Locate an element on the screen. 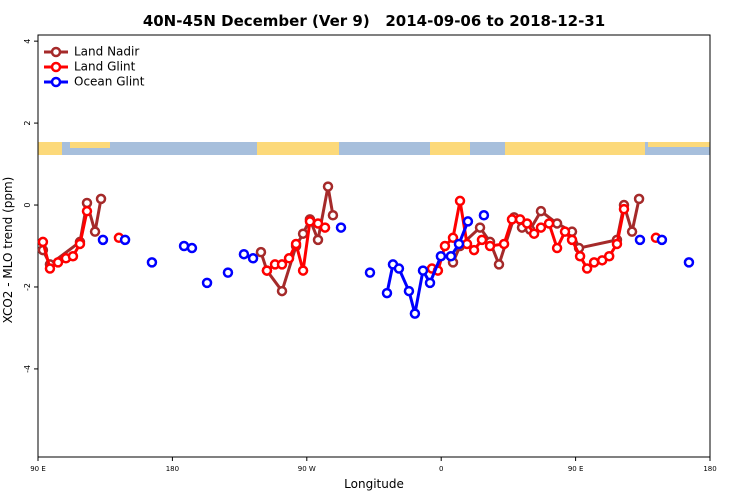 The width and height of the screenshot is (750, 500). x-tick-label: 90 W is located at coordinates (307, 469).